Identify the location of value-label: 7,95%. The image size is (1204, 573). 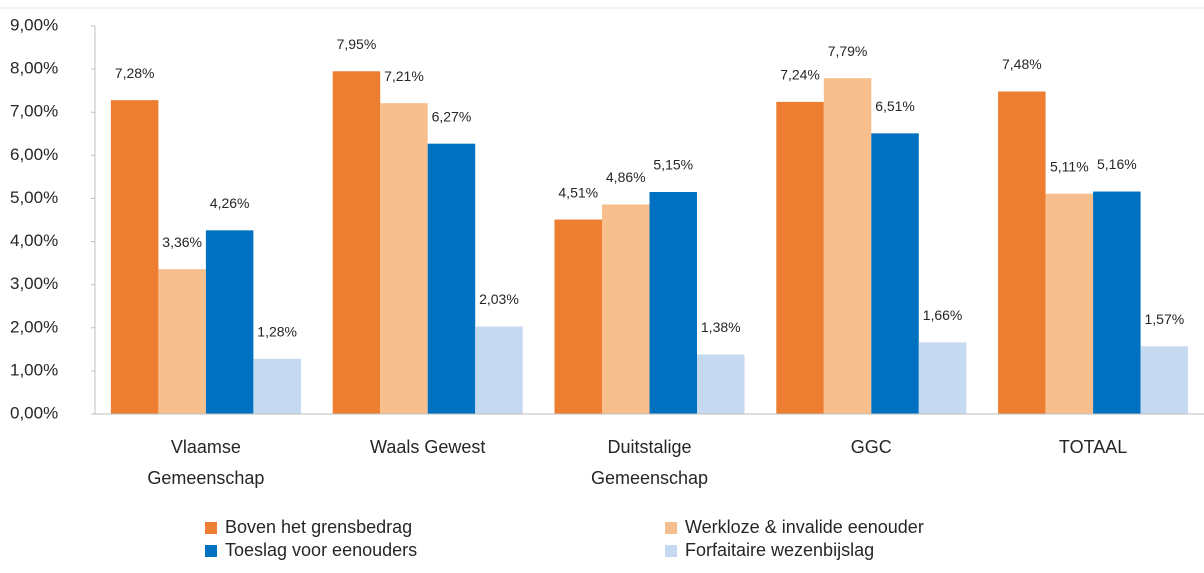
(357, 44).